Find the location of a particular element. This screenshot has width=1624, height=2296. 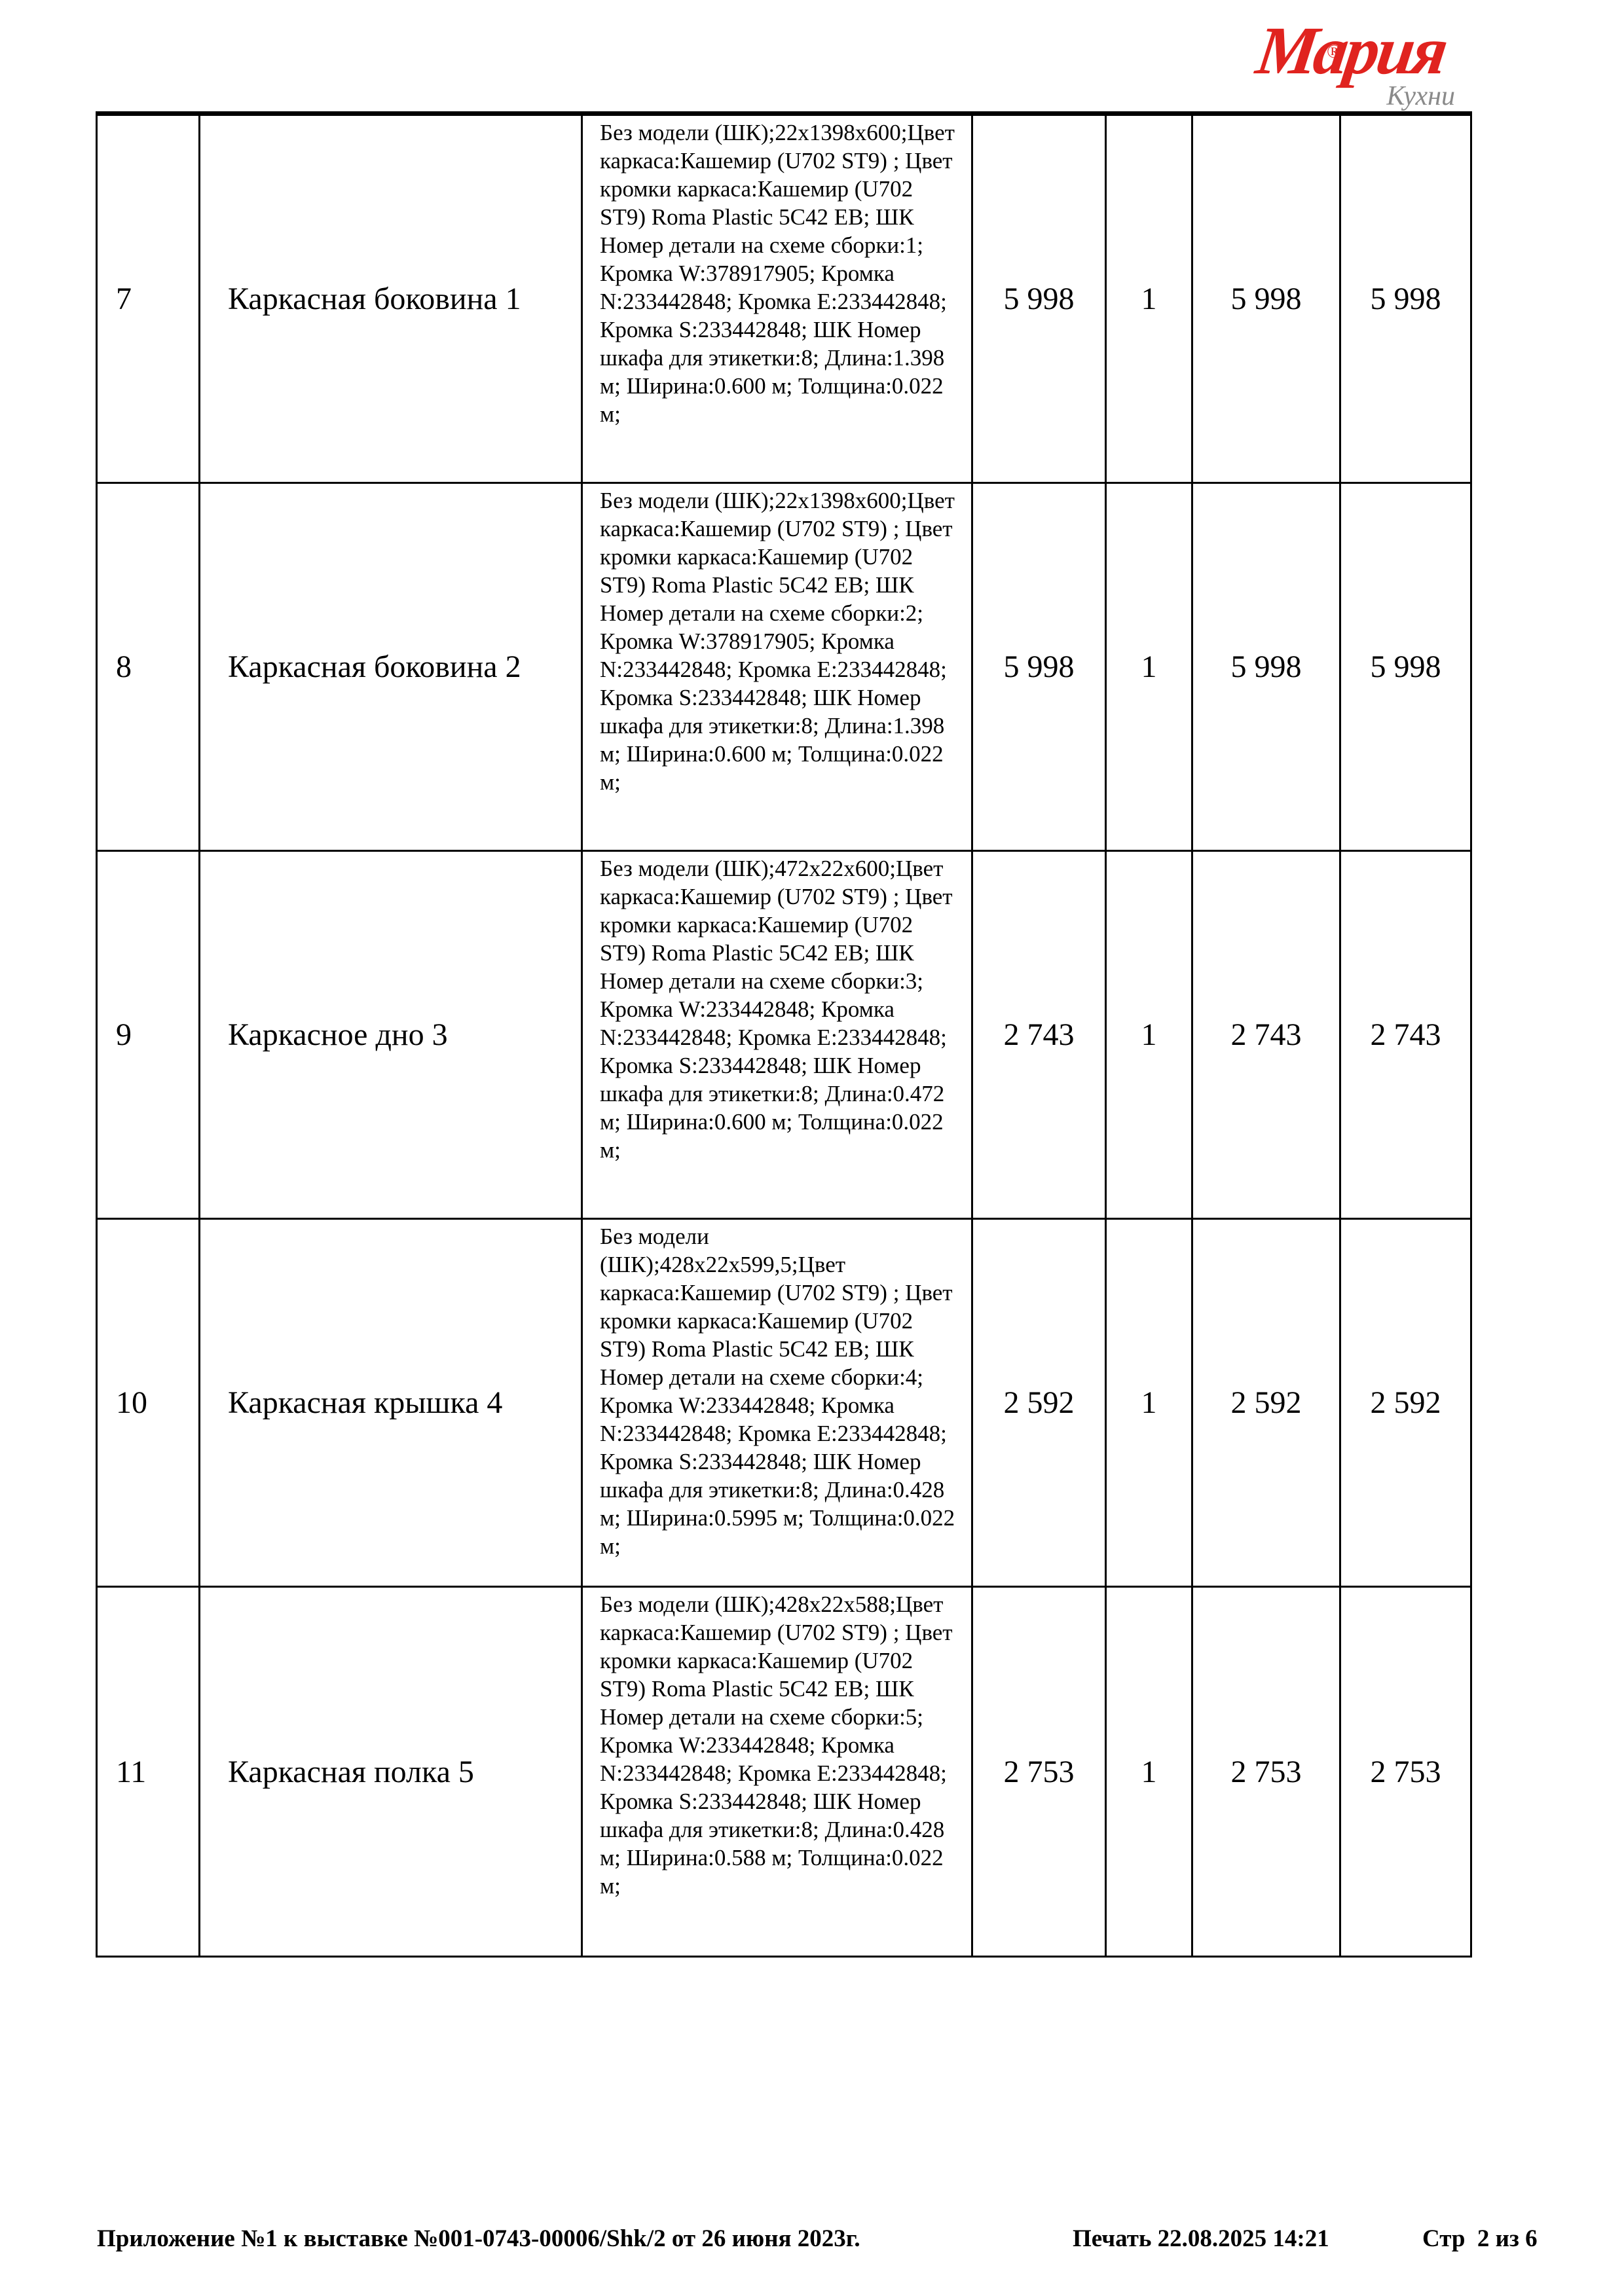

price-cell: 2 743 is located at coordinates (1040, 1036).